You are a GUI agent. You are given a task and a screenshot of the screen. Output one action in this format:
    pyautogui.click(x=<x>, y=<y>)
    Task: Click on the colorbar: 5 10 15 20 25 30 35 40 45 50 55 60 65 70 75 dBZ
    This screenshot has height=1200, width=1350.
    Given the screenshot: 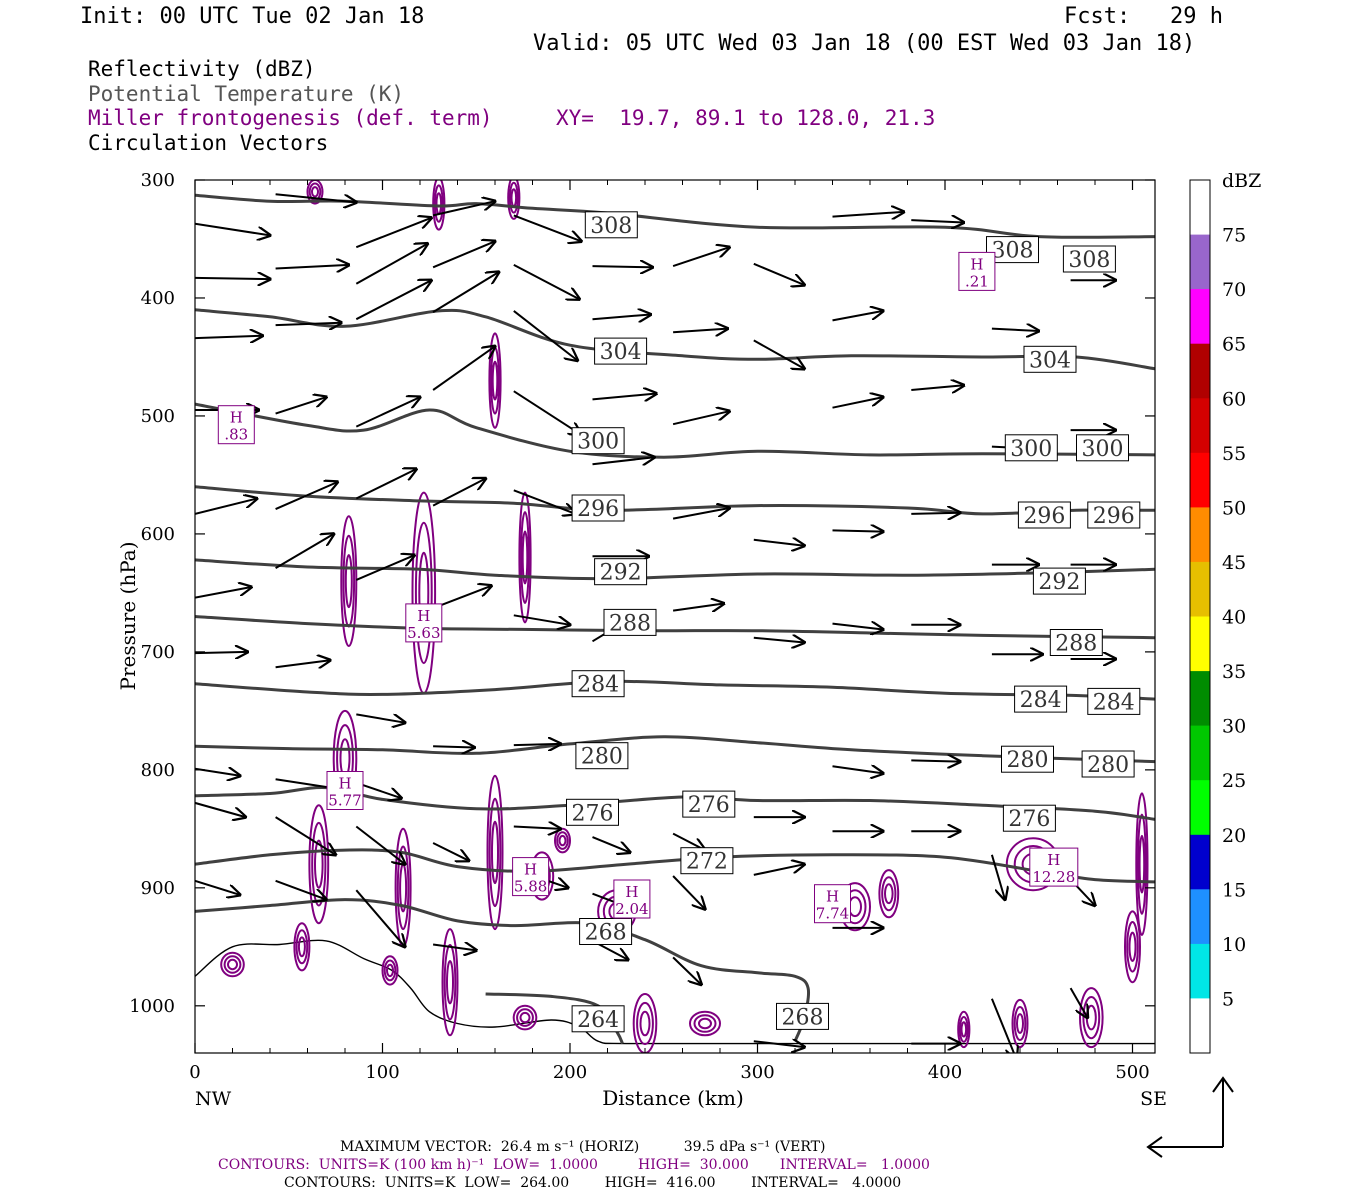 What is the action you would take?
    pyautogui.click(x=1225, y=612)
    